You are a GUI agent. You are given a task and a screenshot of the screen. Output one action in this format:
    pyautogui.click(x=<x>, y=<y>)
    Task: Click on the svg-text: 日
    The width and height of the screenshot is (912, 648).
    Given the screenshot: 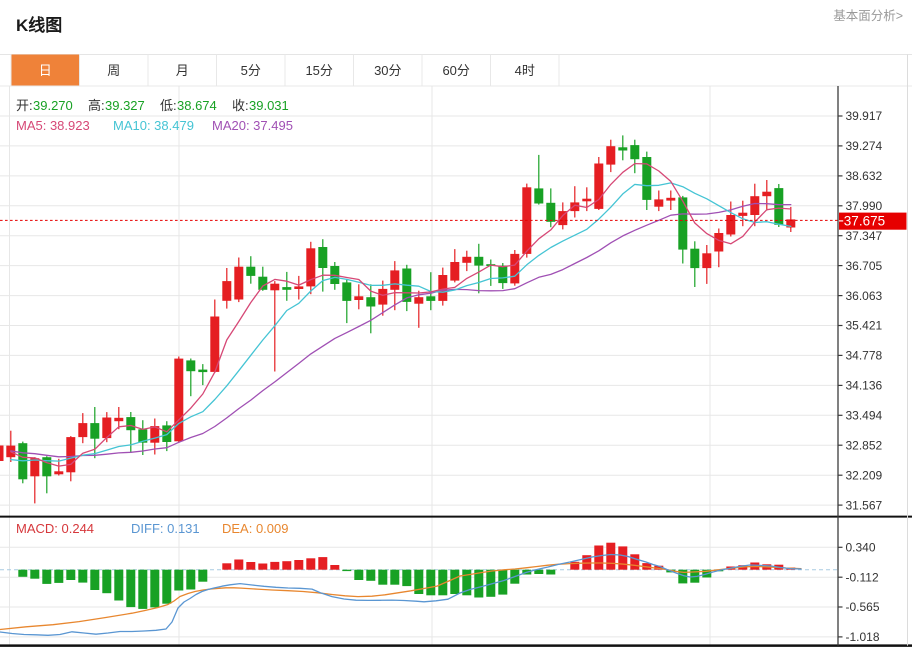 What is the action you would take?
    pyautogui.click(x=45, y=70)
    